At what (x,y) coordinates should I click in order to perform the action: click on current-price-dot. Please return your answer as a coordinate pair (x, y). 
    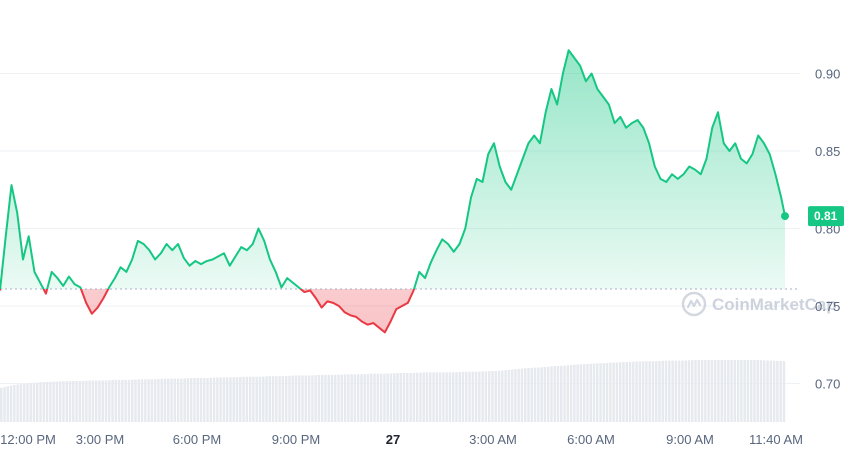
    Looking at the image, I should click on (785, 216).